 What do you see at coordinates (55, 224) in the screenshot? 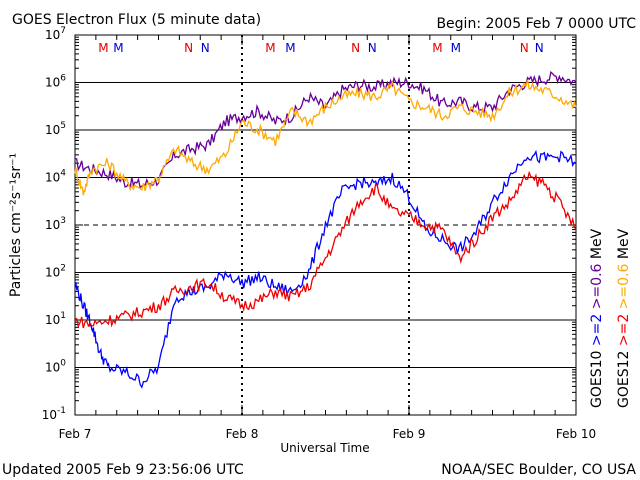
I see `y-tick-label: 10³` at bounding box center [55, 224].